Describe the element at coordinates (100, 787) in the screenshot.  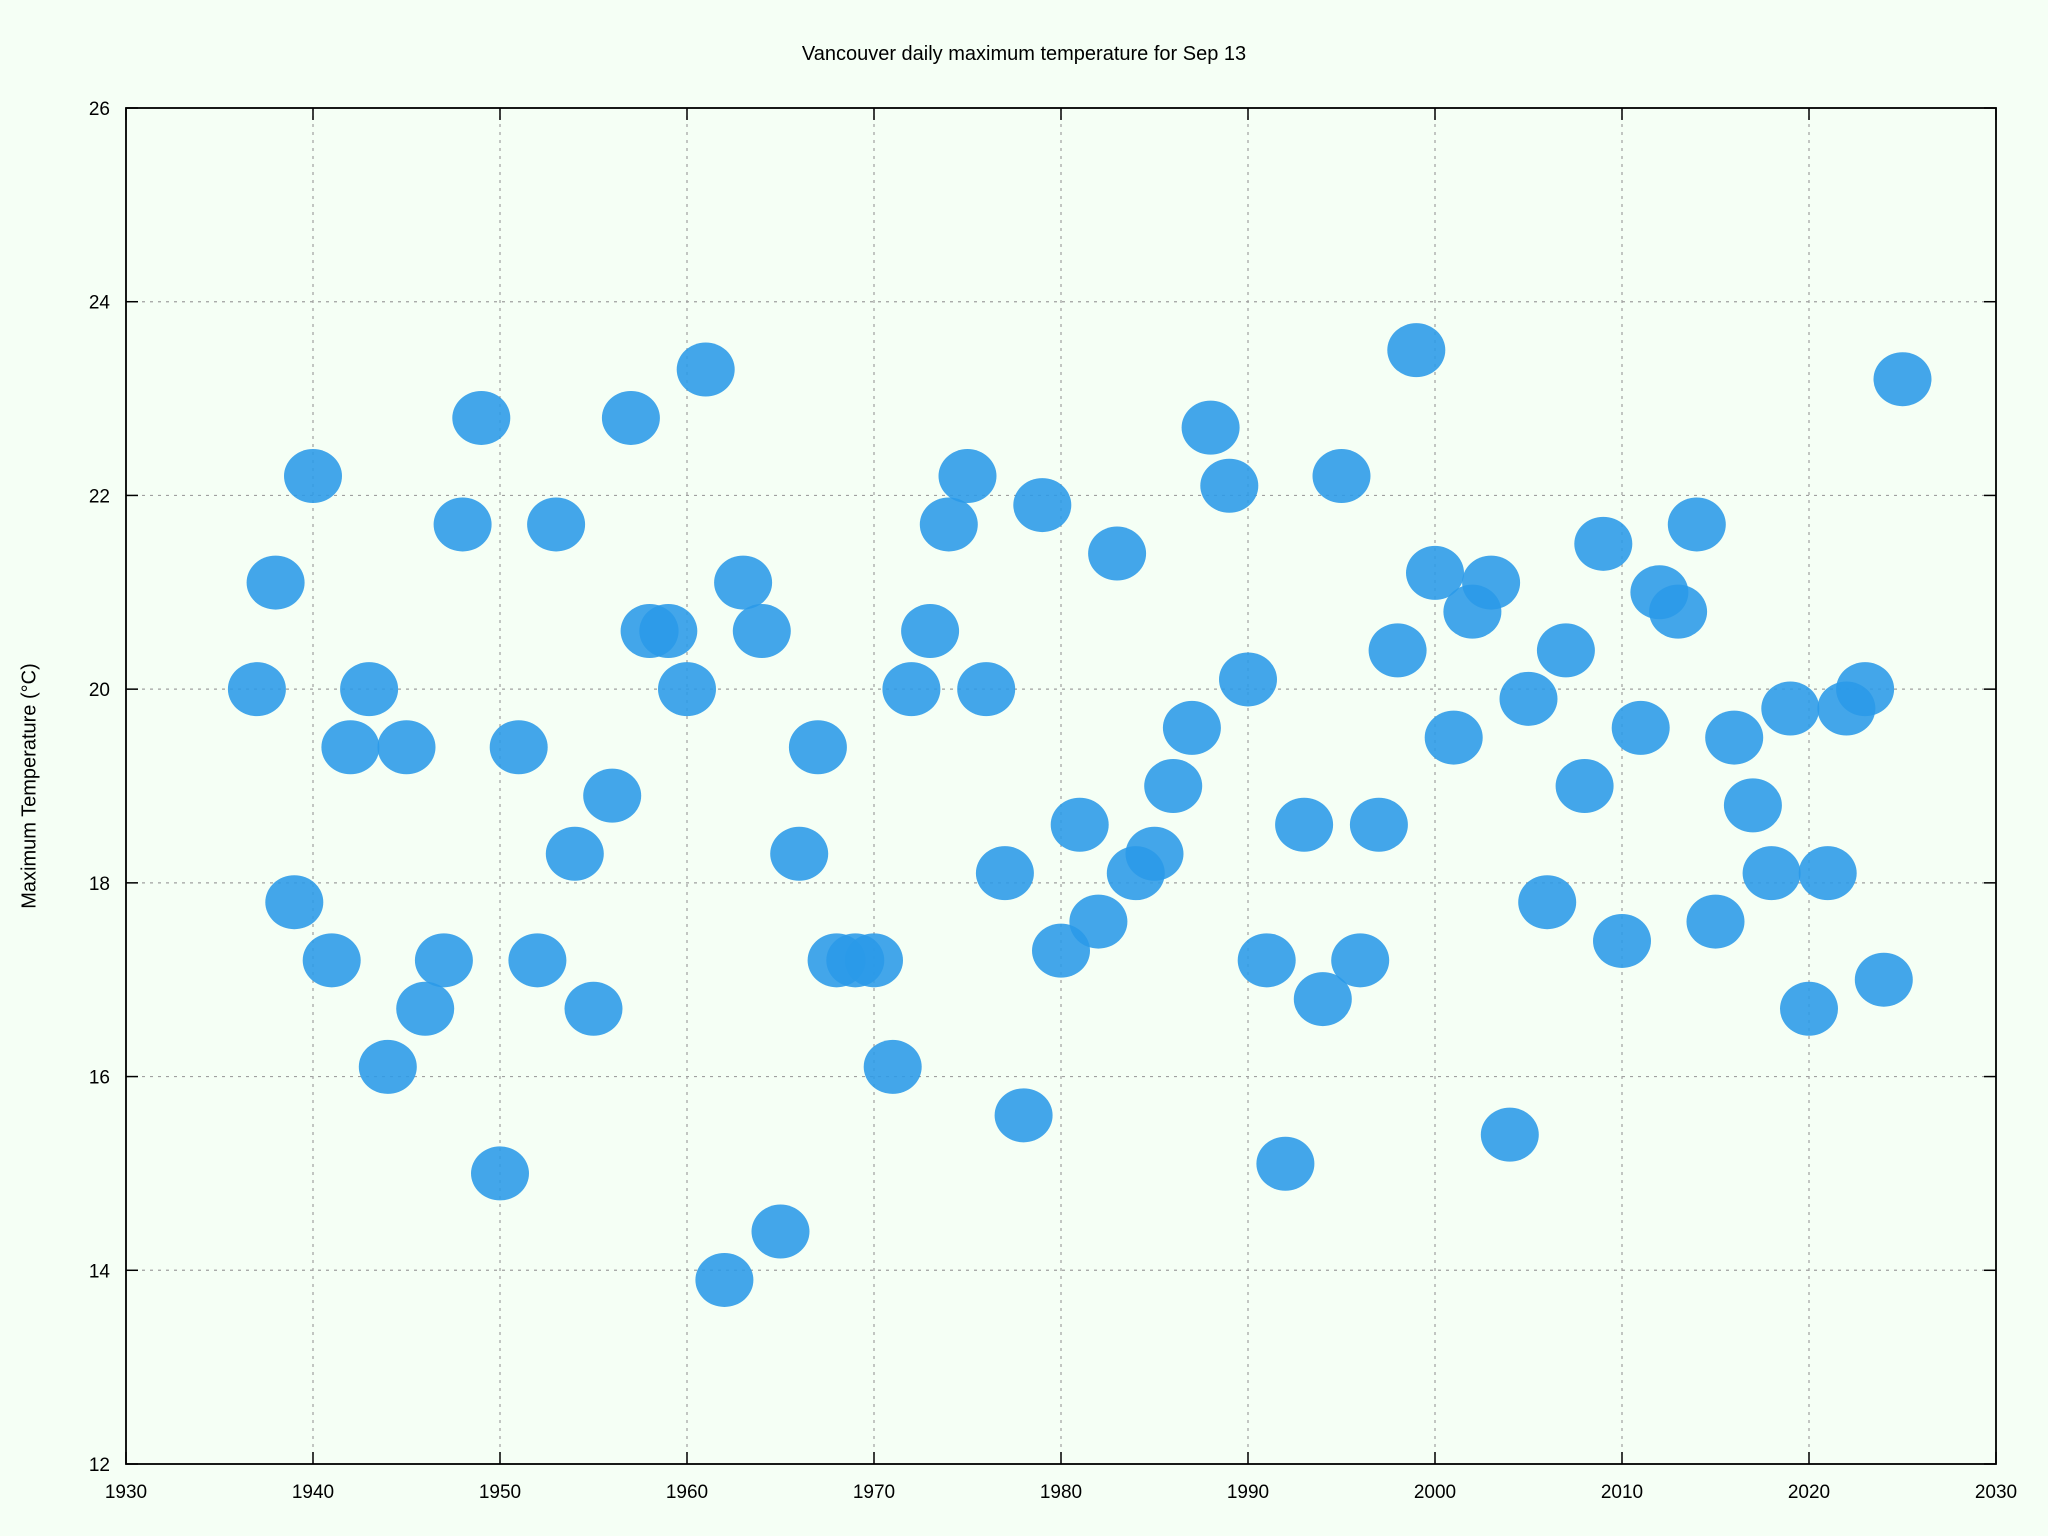
I see `y-axis-tick-labels: 12 14 16 18 20 22 24 26` at that location.